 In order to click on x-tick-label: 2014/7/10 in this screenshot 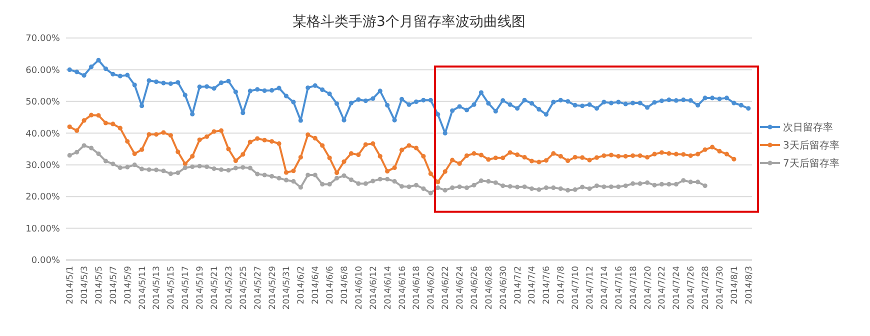, I will do `click(576, 288)`.